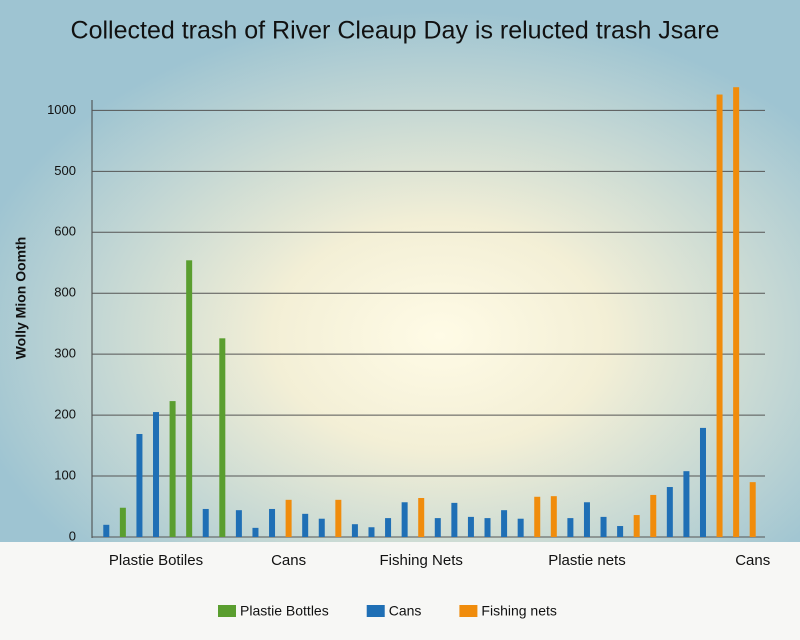  I want to click on y-tick-label: 500, so click(65, 170).